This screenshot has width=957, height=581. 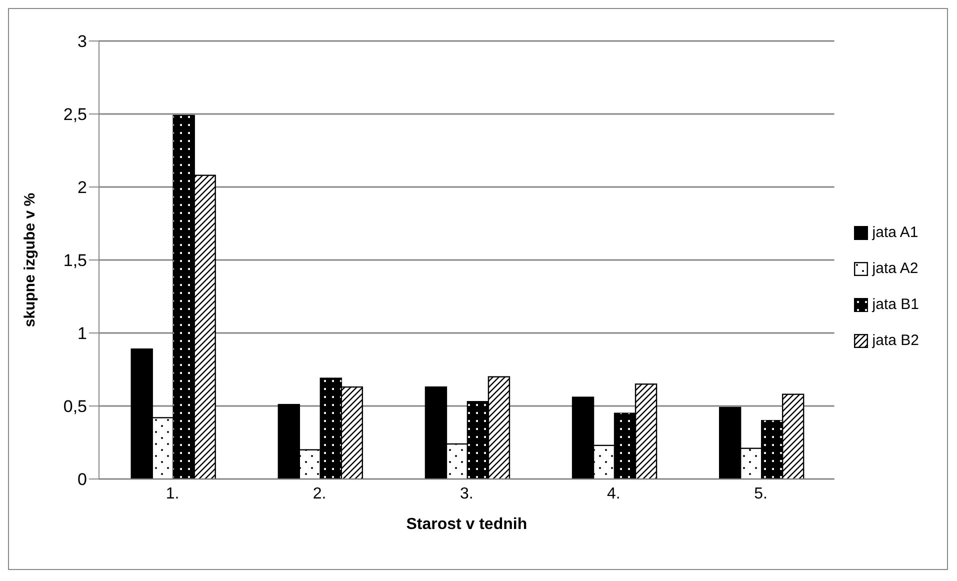 What do you see at coordinates (895, 340) in the screenshot?
I see `legend-label: jata B2` at bounding box center [895, 340].